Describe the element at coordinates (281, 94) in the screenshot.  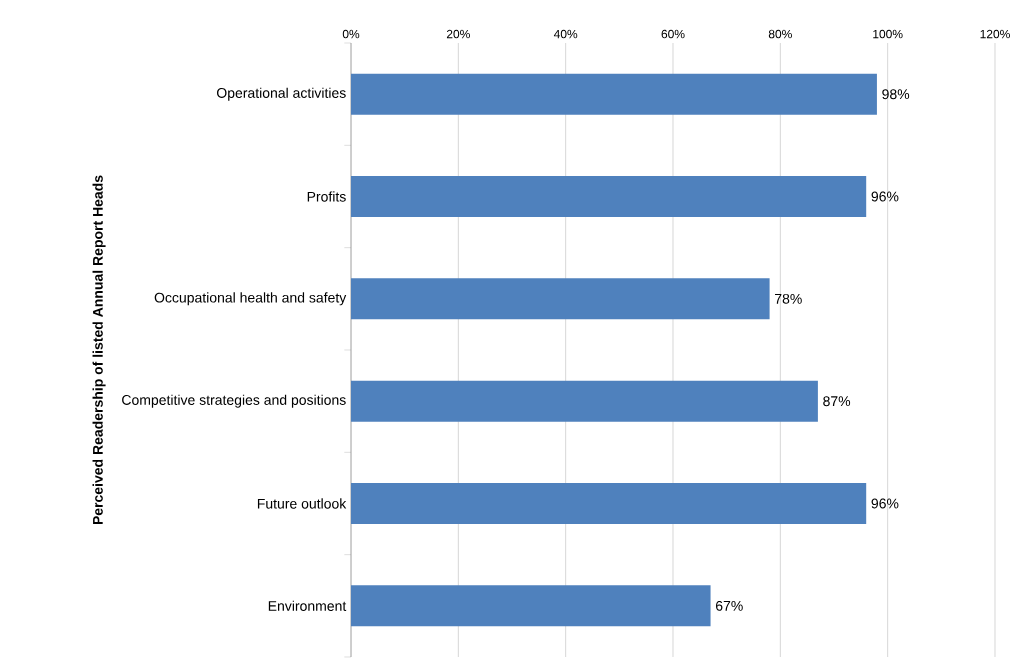
I see `y-tick-label: Operational activities` at that location.